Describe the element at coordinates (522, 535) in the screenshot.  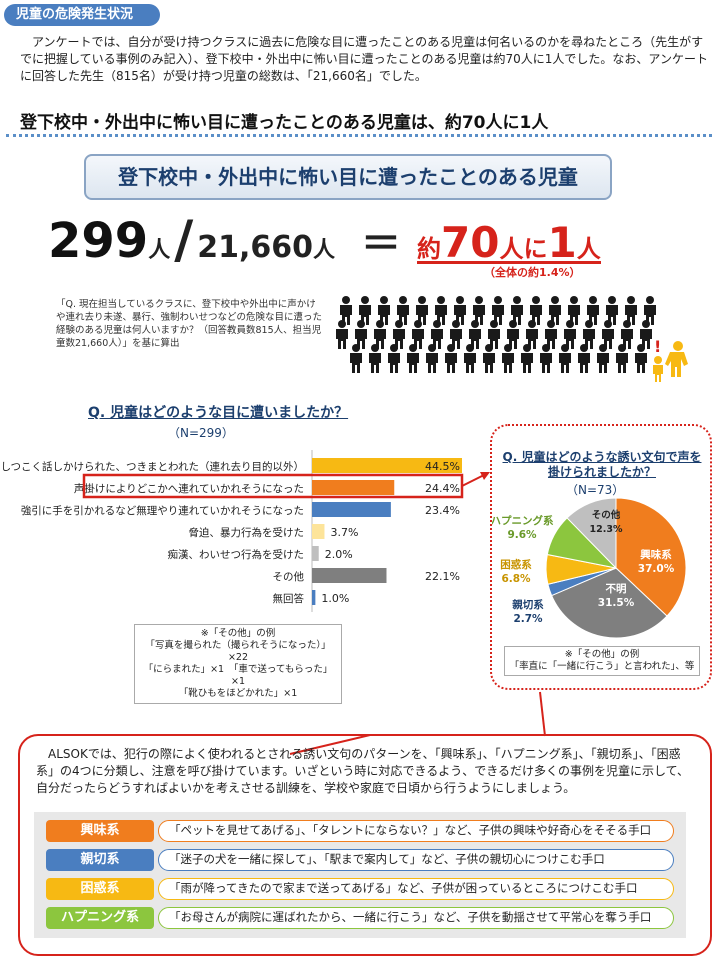
I see `pie-slice-value: 9.6%` at that location.